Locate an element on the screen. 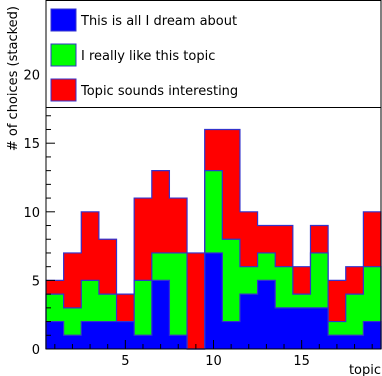  bar-series0-bin6 is located at coordinates (143, 342).